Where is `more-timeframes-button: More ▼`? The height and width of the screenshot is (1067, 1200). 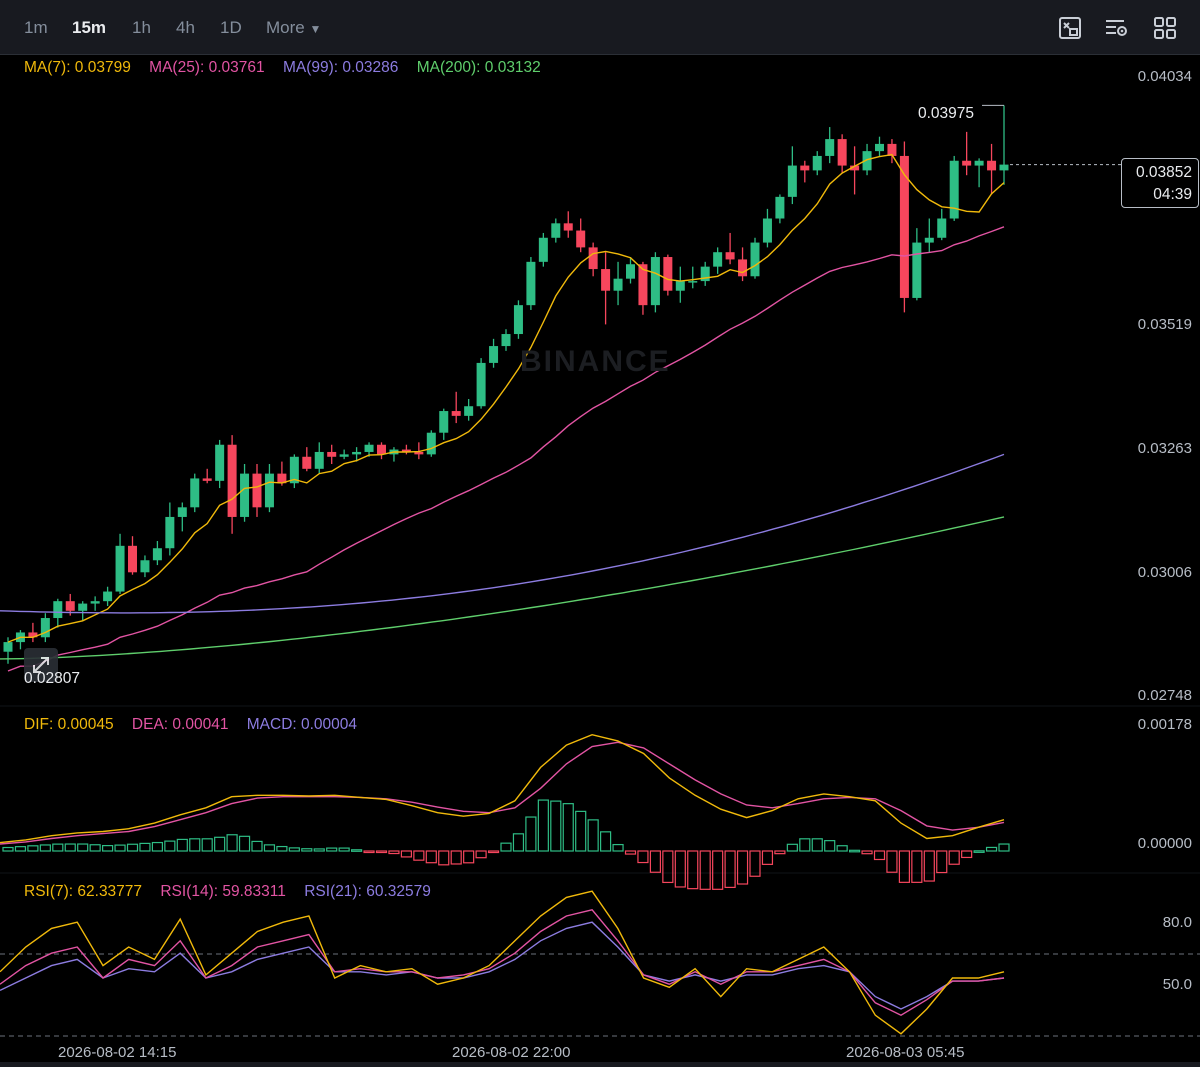 more-timeframes-button: More ▼ is located at coordinates (293, 28).